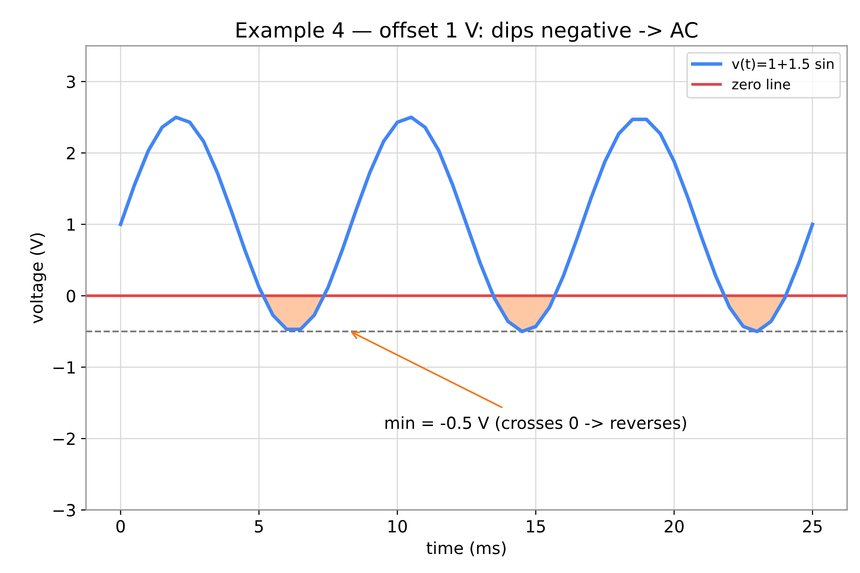 The width and height of the screenshot is (860, 573). What do you see at coordinates (536, 424) in the screenshot?
I see `annotation: min = -0.5 V (crosses 0 -> reverses)` at bounding box center [536, 424].